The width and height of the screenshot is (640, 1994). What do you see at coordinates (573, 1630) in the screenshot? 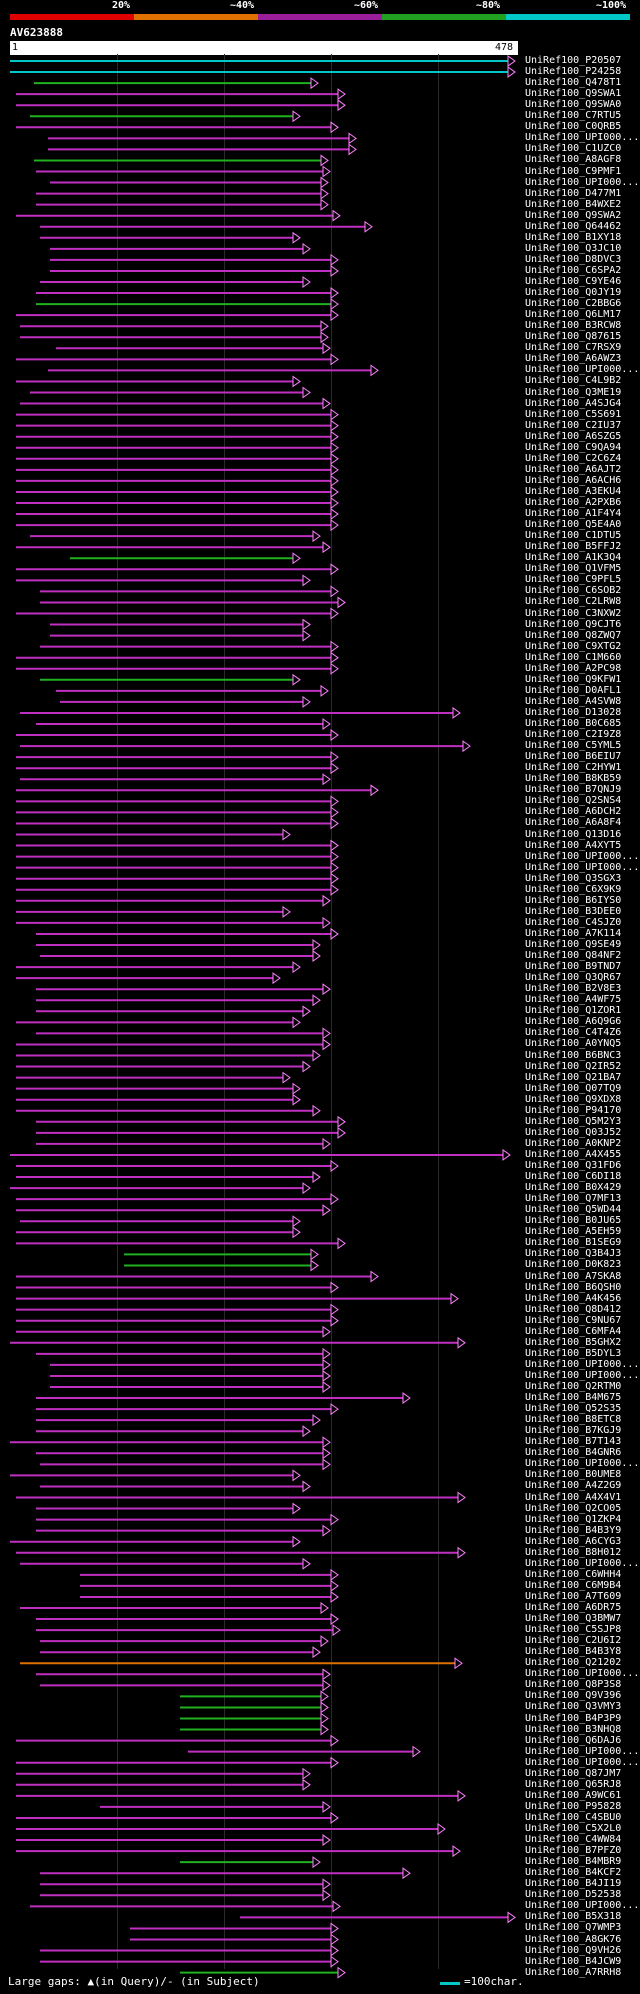
I see `hit-label: UniRef100_C5SJP8` at bounding box center [573, 1630].